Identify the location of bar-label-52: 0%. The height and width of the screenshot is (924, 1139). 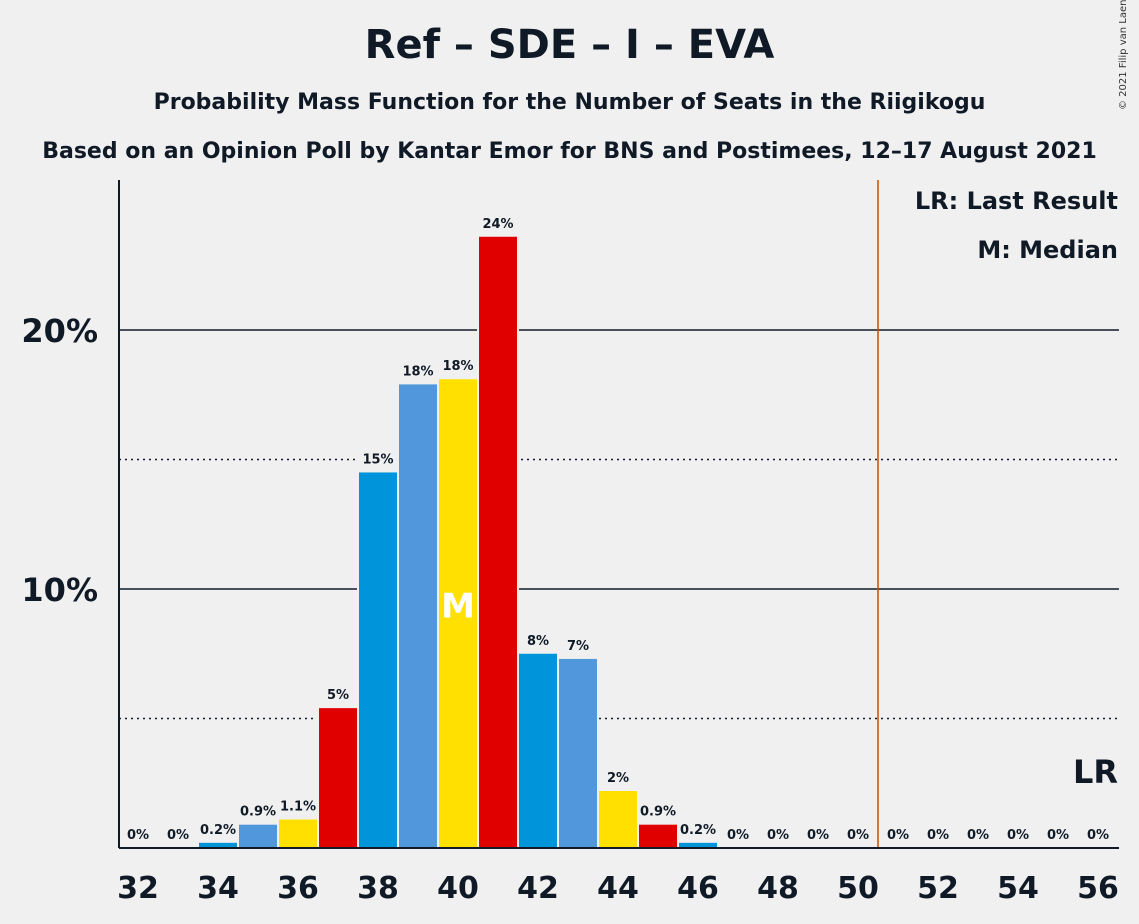
(938, 835).